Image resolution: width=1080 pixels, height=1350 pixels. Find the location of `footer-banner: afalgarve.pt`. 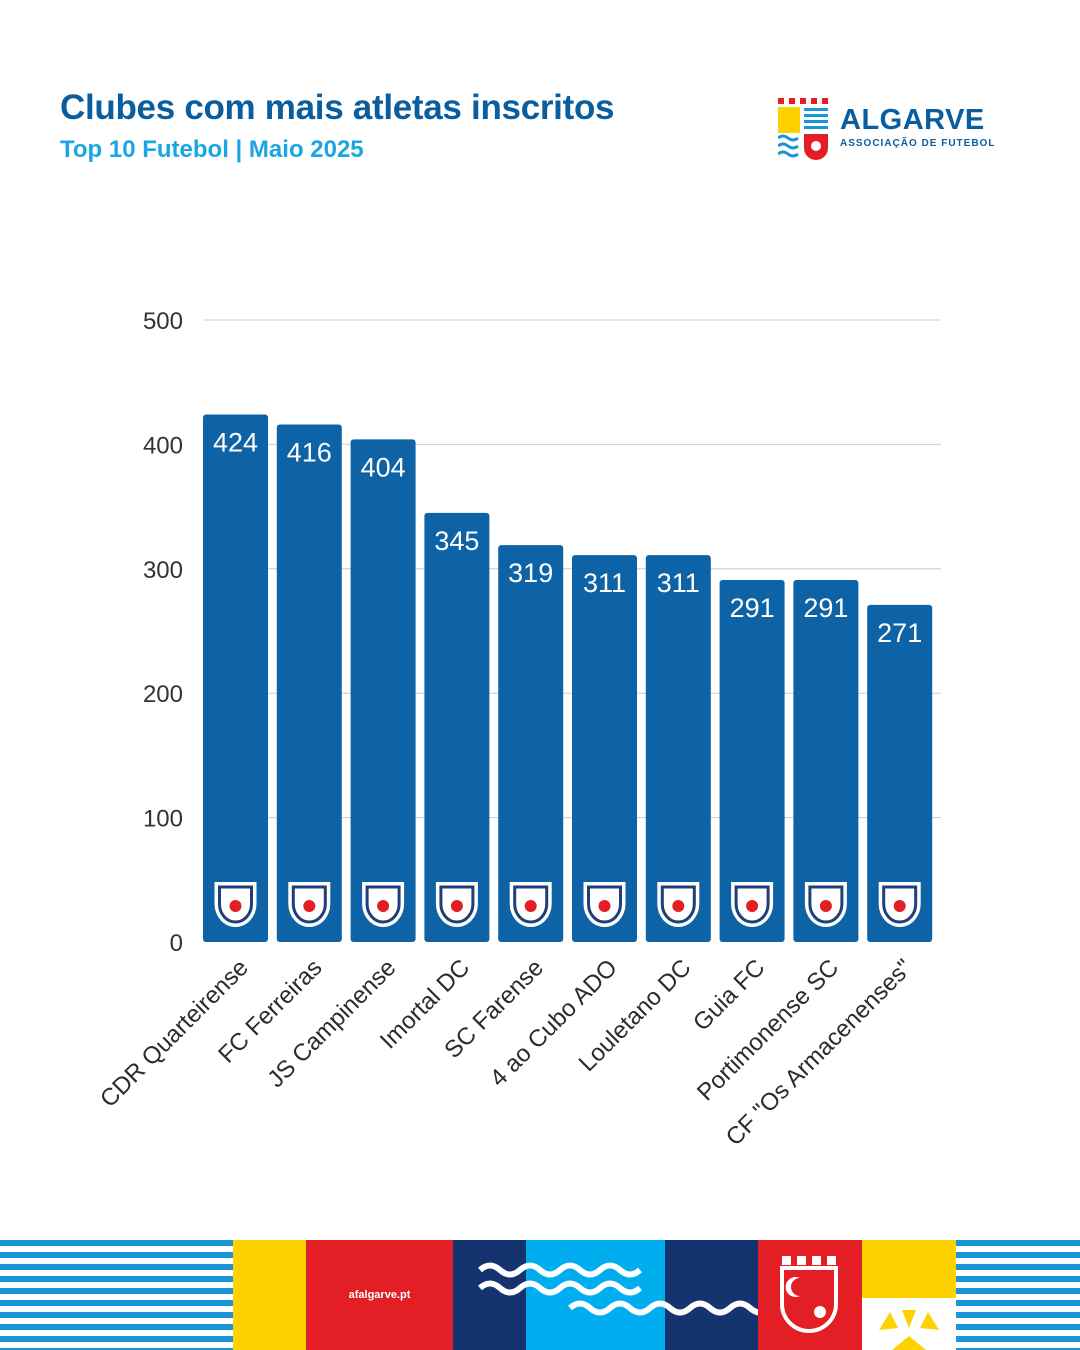

footer-banner: afalgarve.pt is located at coordinates (540, 1295).